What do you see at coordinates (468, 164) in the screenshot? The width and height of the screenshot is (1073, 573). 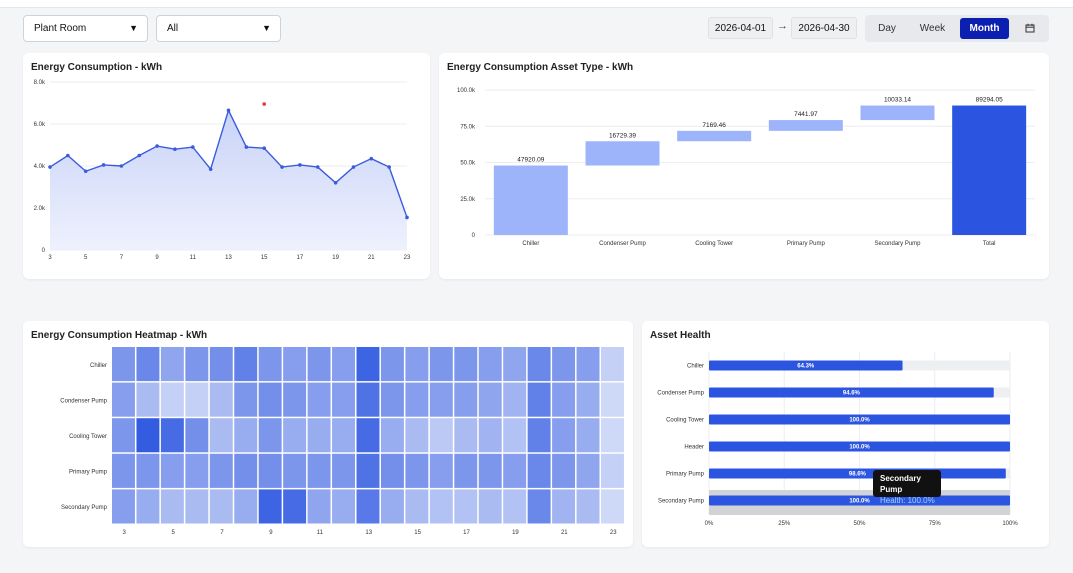 I see `y-tick-label: 50.0k` at bounding box center [468, 164].